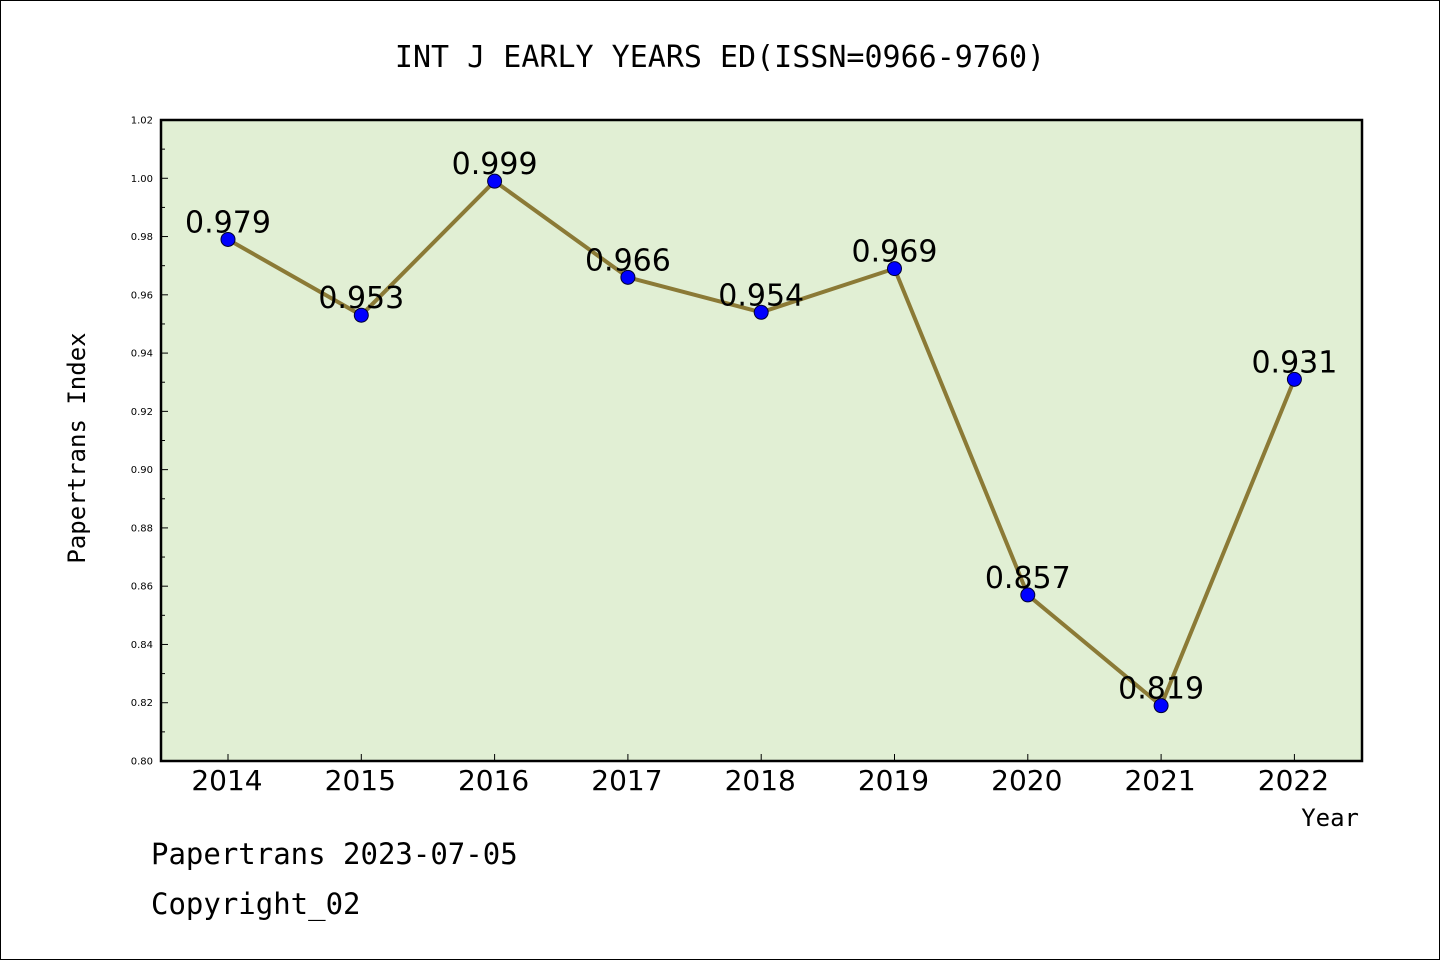  Describe the element at coordinates (1294, 362) in the screenshot. I see `data-label: 0.931` at that location.